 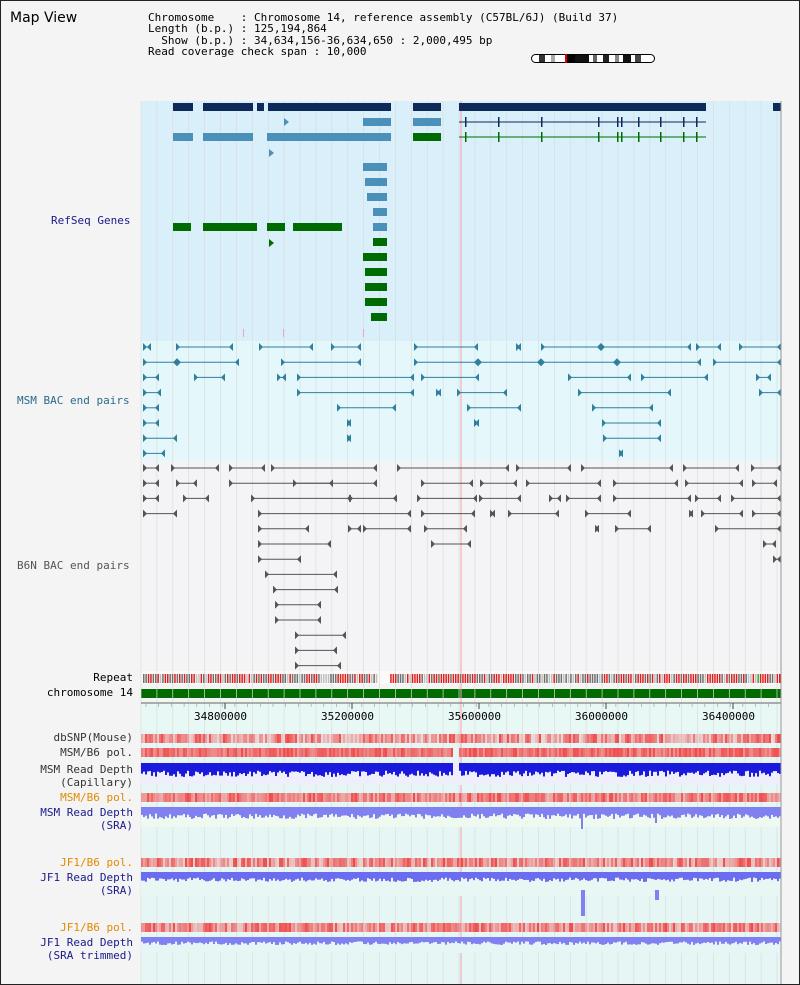 I want to click on track-label-msm-bac: MSM BAC end pairs, so click(x=73, y=400).